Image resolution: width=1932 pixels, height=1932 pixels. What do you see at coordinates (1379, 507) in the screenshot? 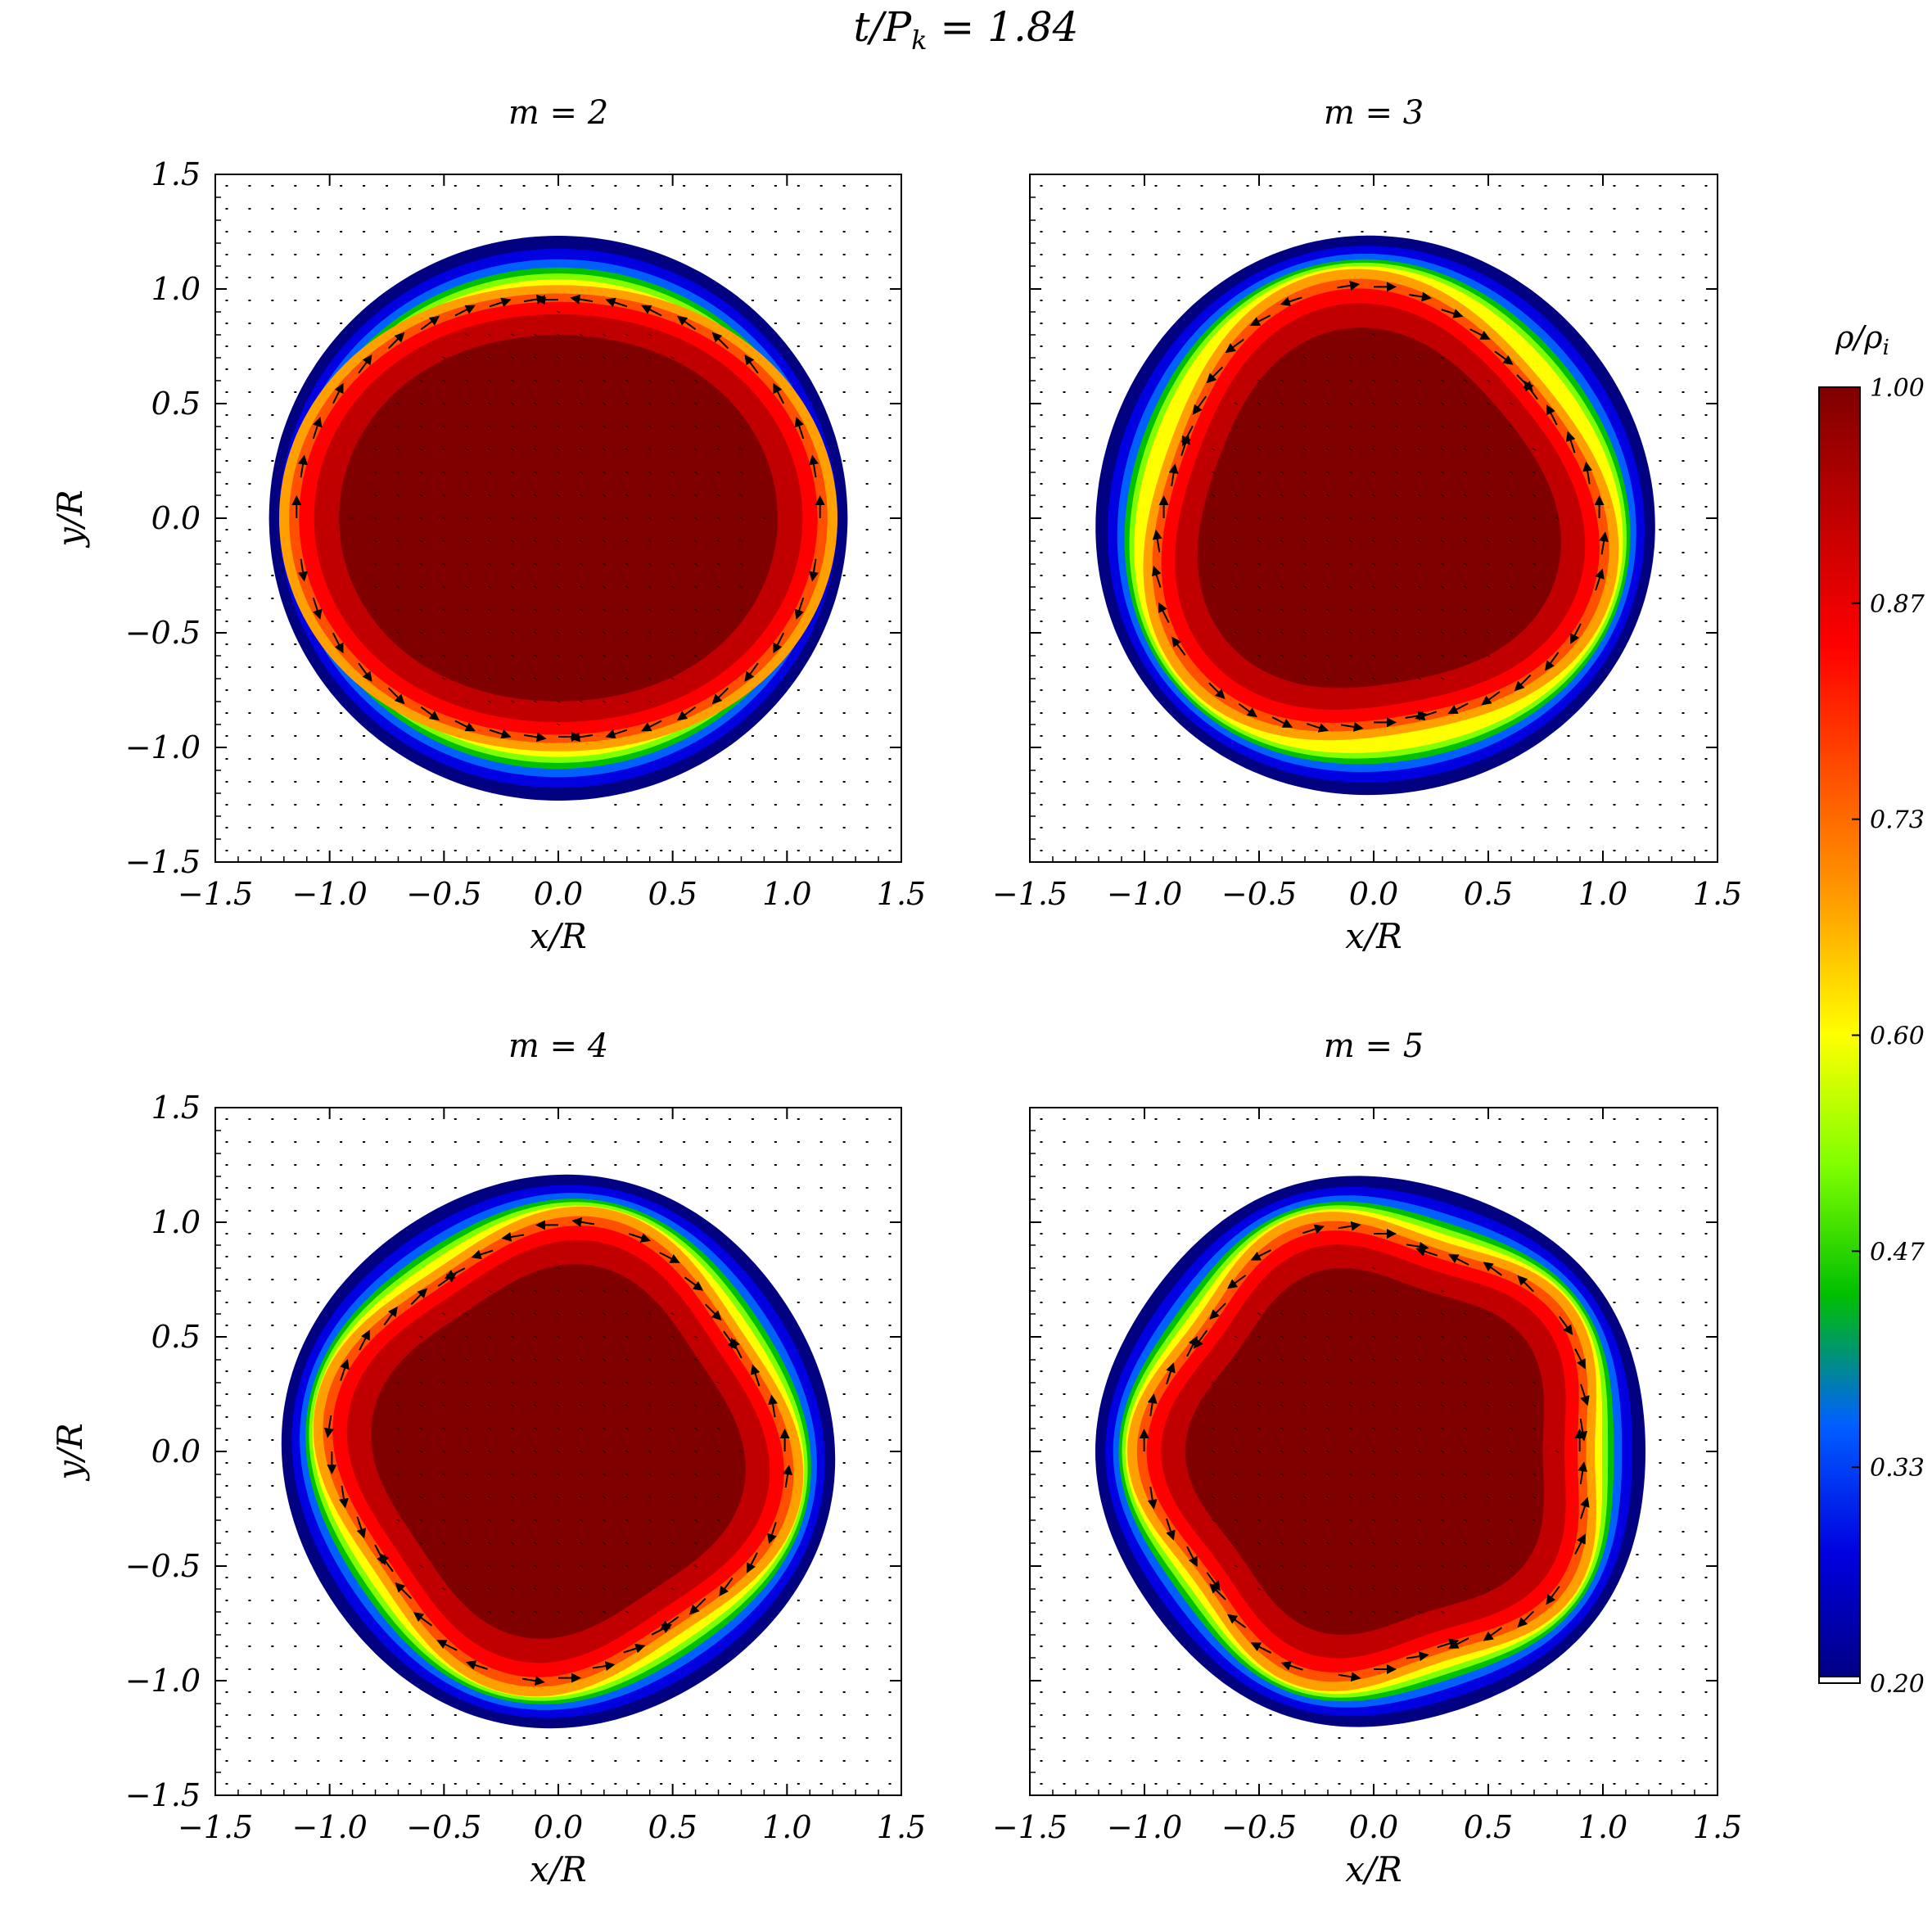
I see `density-contour` at bounding box center [1379, 507].